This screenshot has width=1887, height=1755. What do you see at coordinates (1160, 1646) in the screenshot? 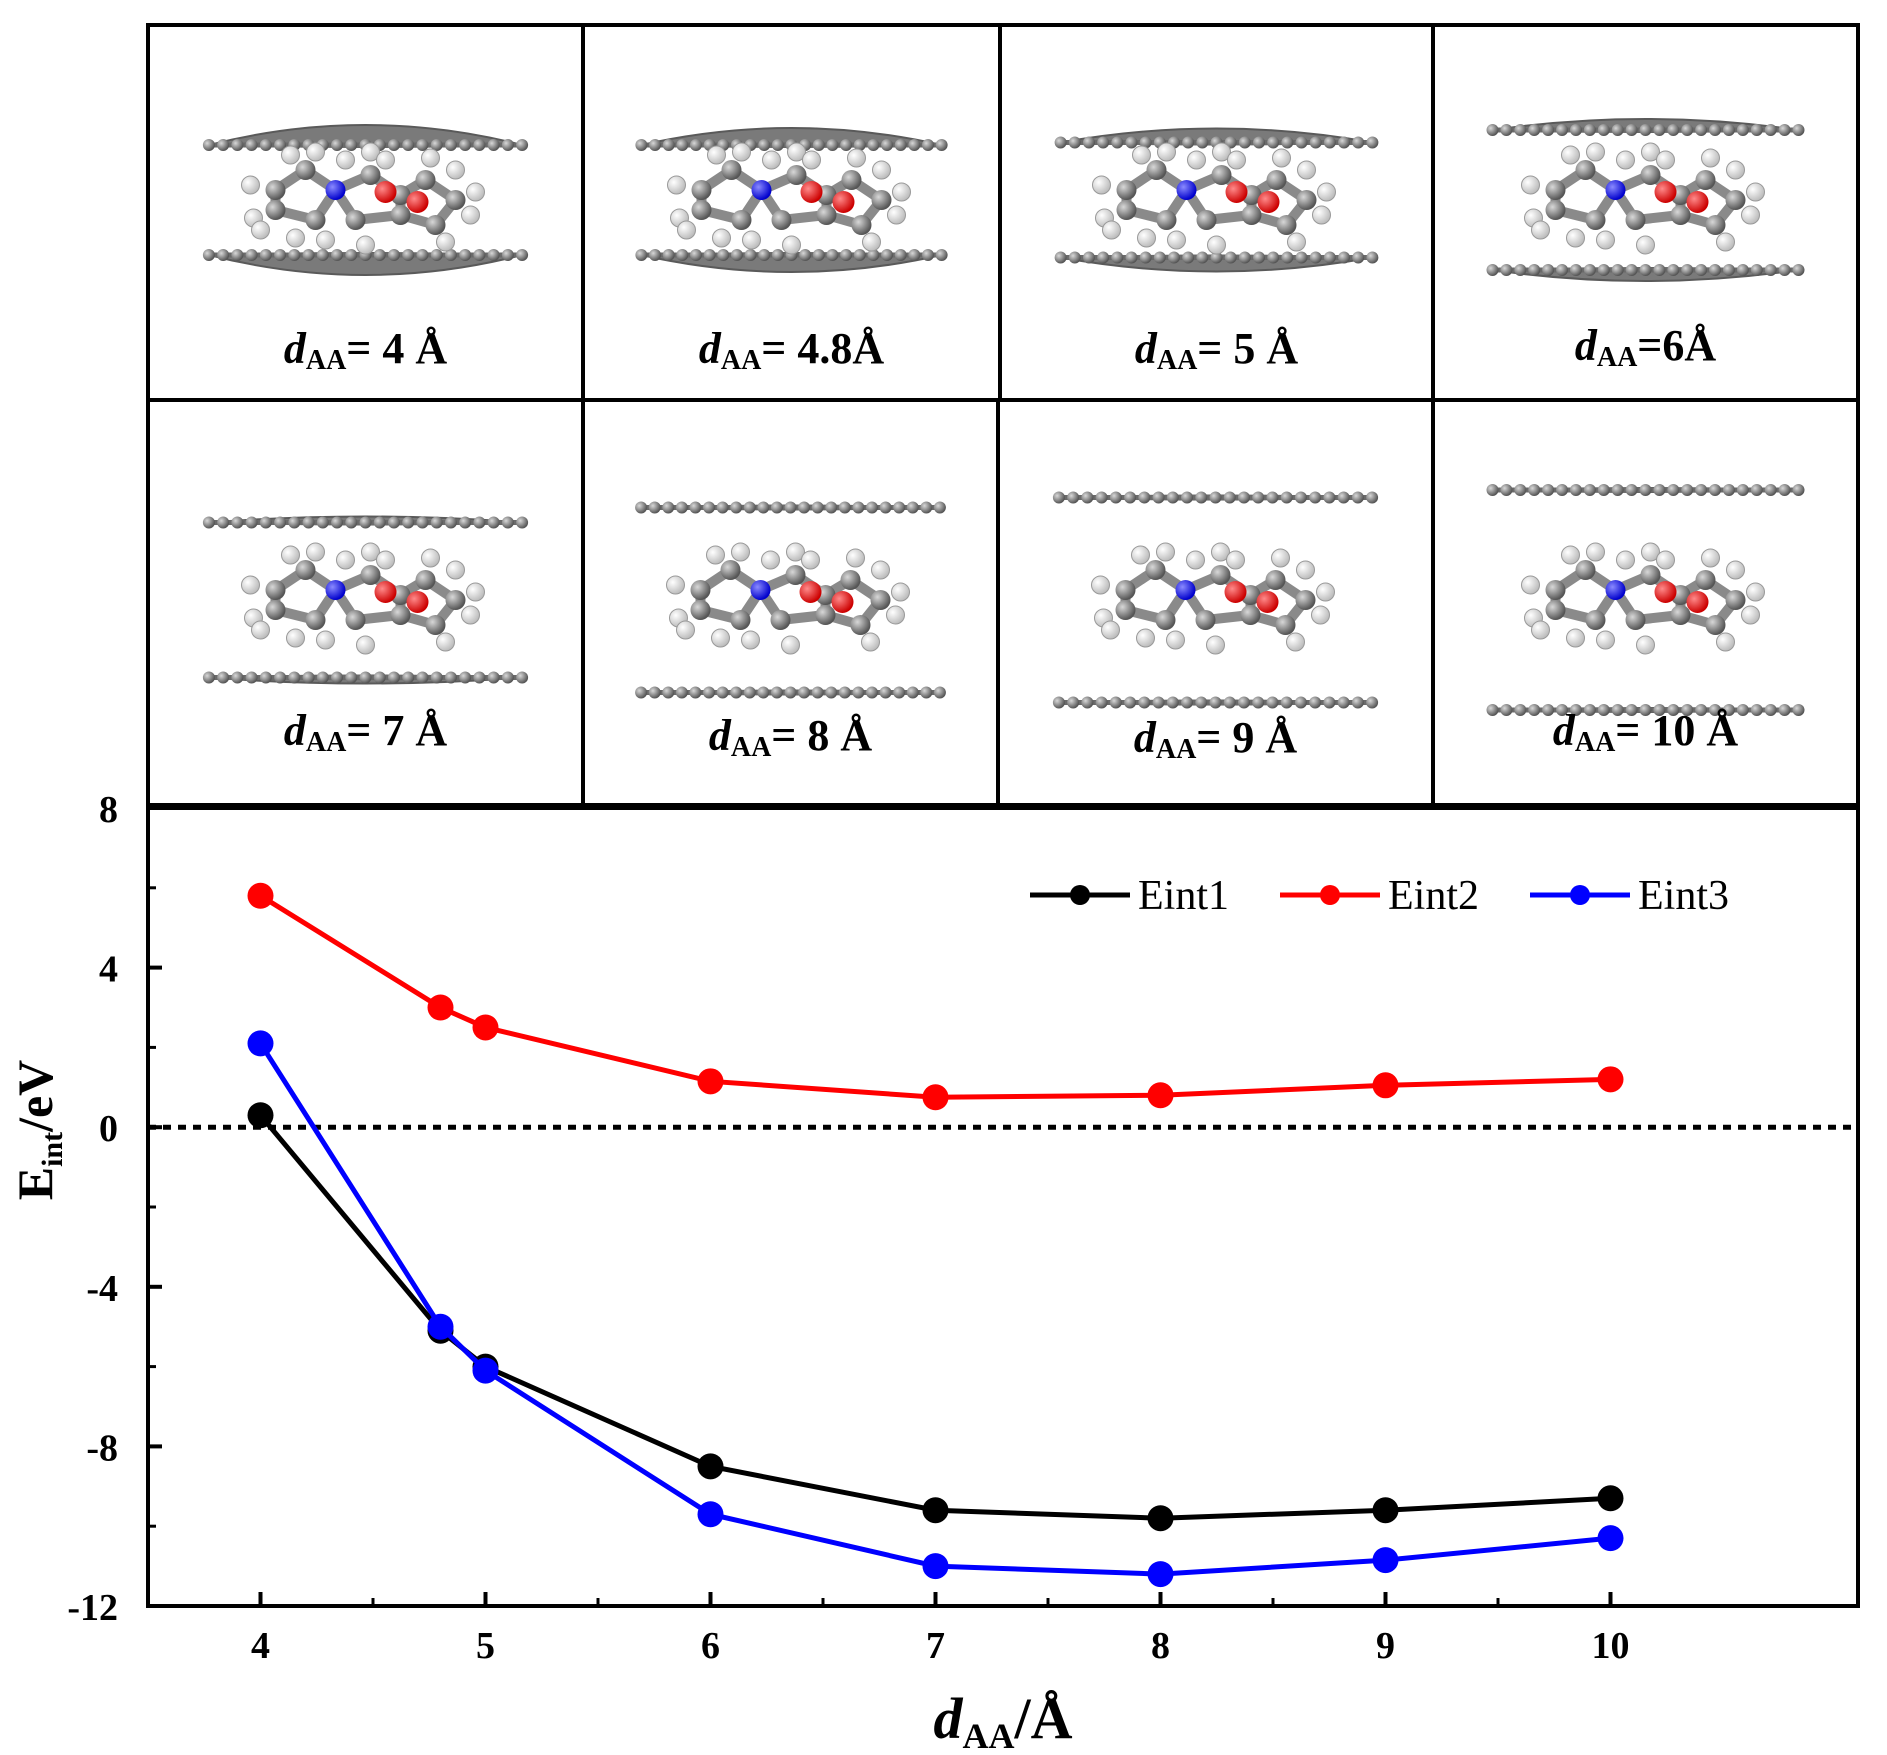
I see `x-tick-label: 8` at bounding box center [1160, 1646].